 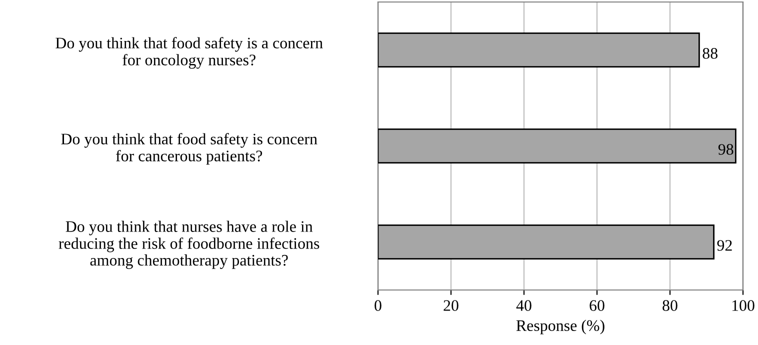 I want to click on data-label: 92, so click(x=724, y=245).